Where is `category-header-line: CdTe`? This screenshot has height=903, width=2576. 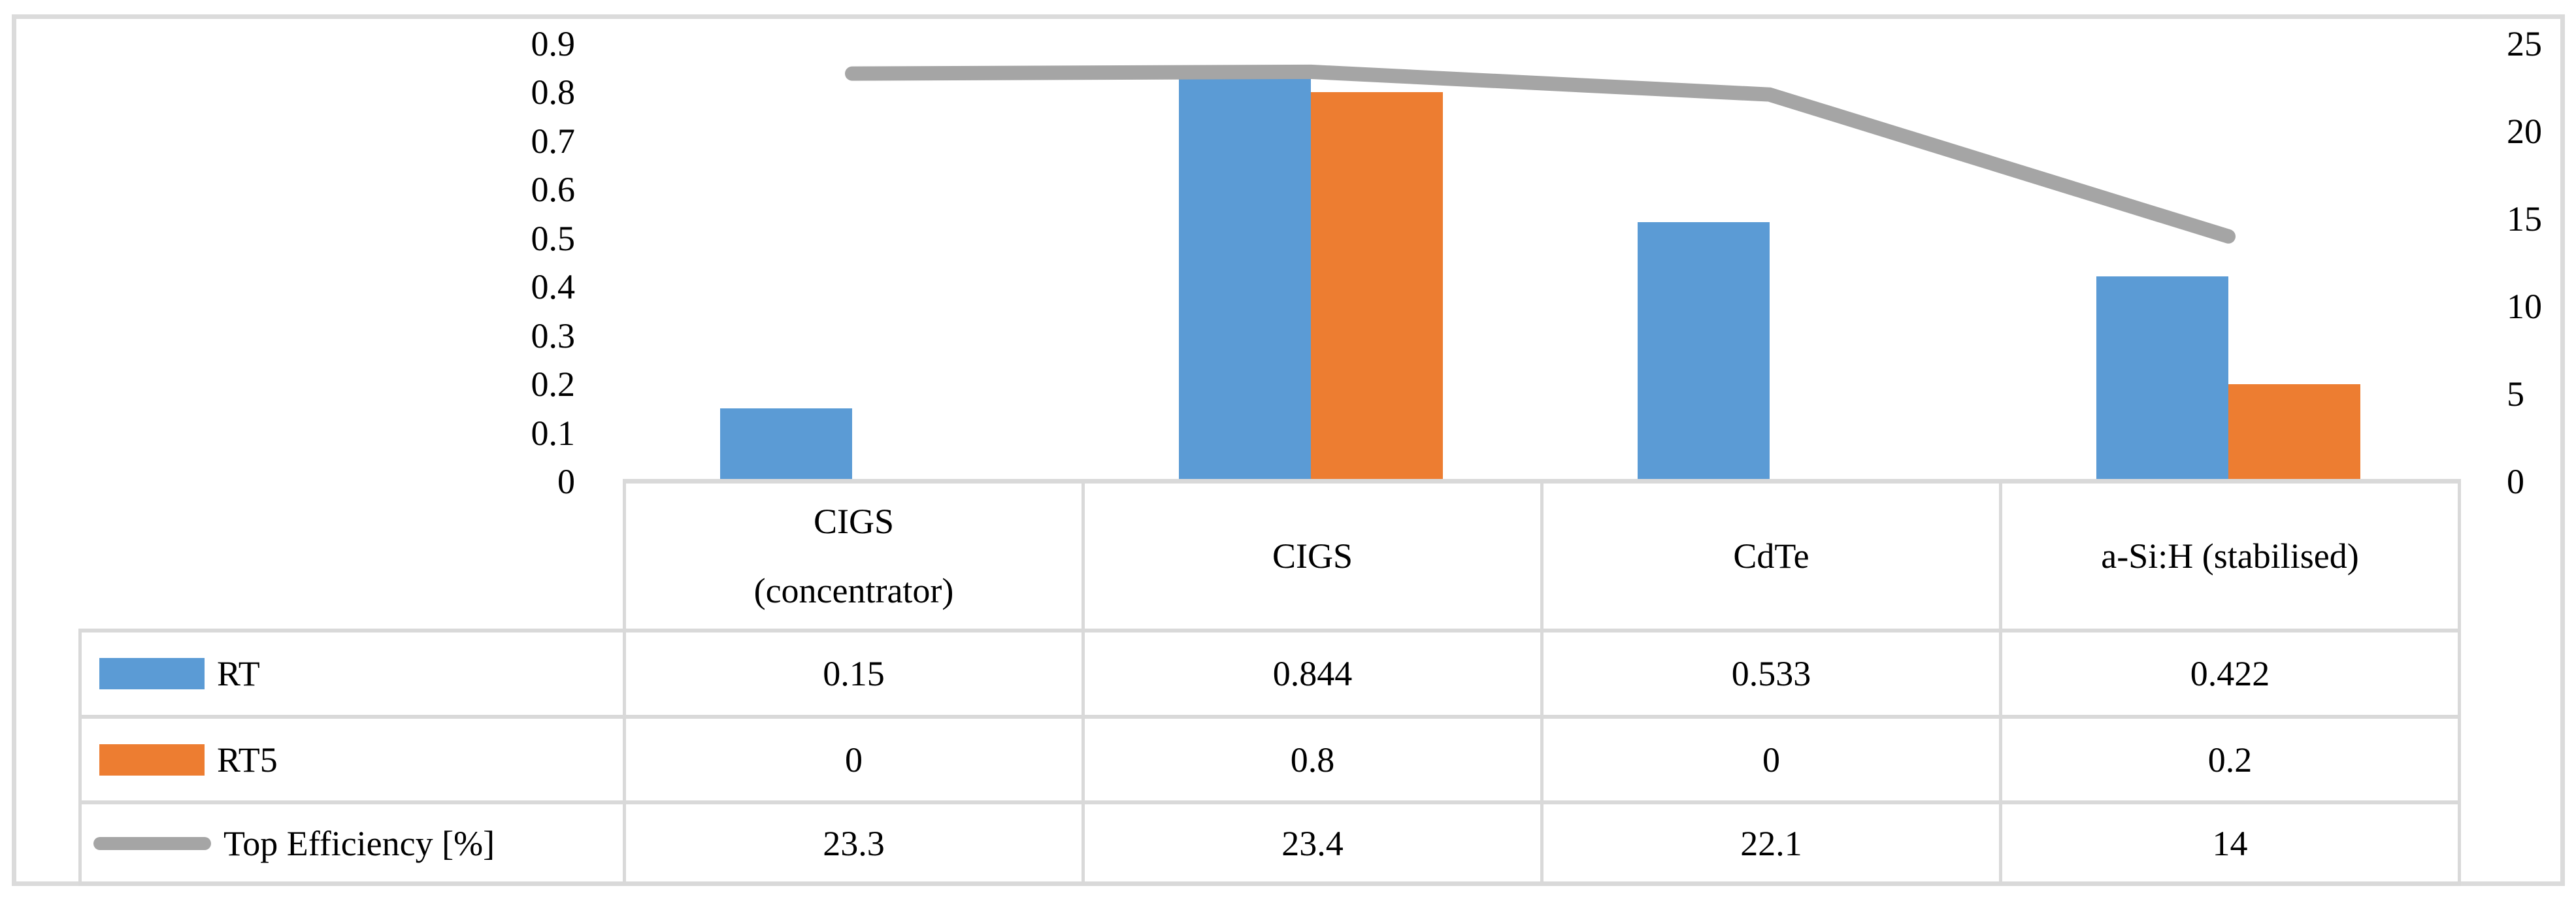 category-header-line: CdTe is located at coordinates (1771, 556).